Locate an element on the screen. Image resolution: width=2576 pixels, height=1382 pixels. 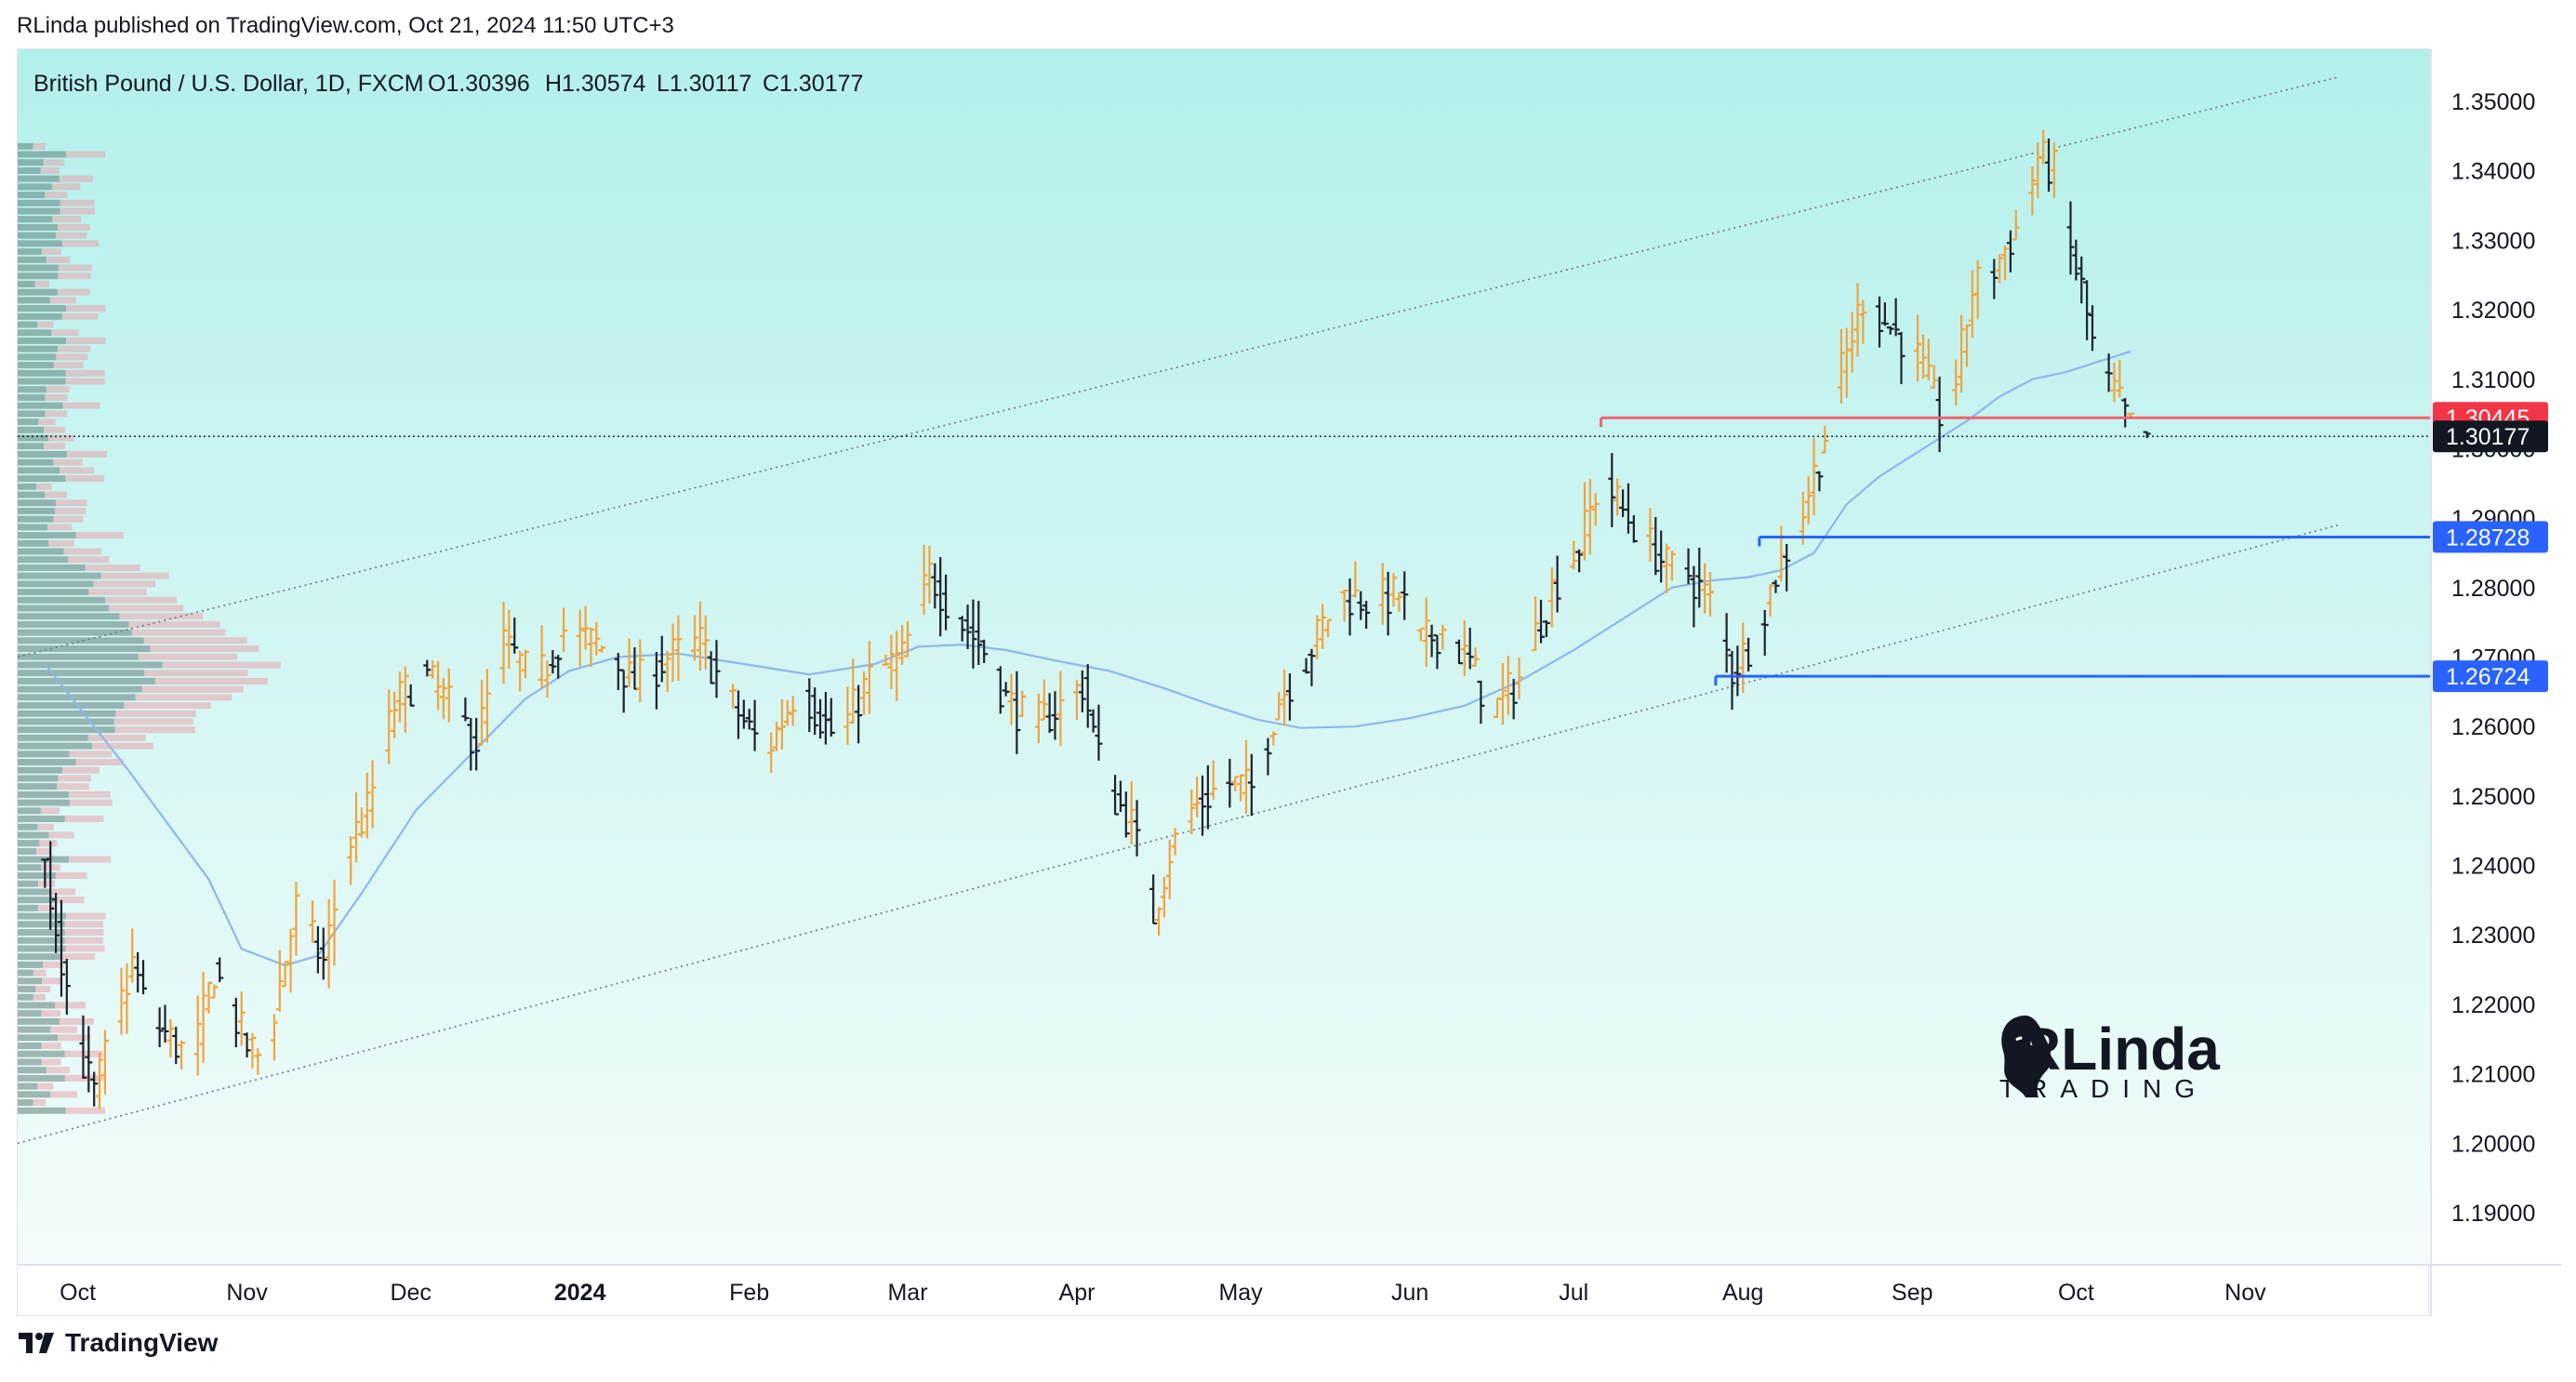
time-tick-label: Nov is located at coordinates (2245, 1293).